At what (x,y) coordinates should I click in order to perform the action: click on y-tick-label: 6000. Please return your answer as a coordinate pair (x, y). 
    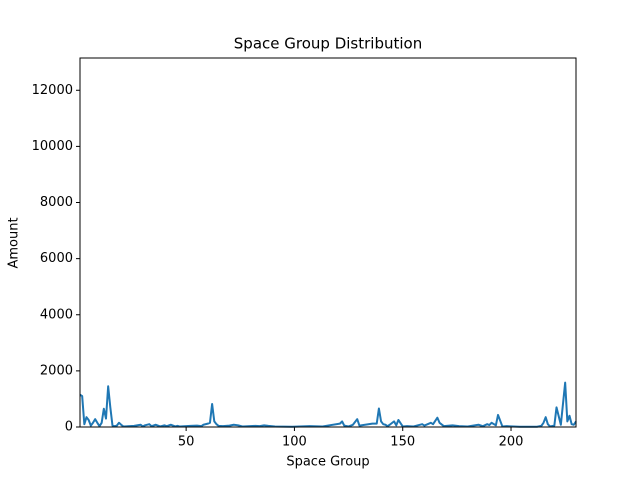
    Looking at the image, I should click on (56, 258).